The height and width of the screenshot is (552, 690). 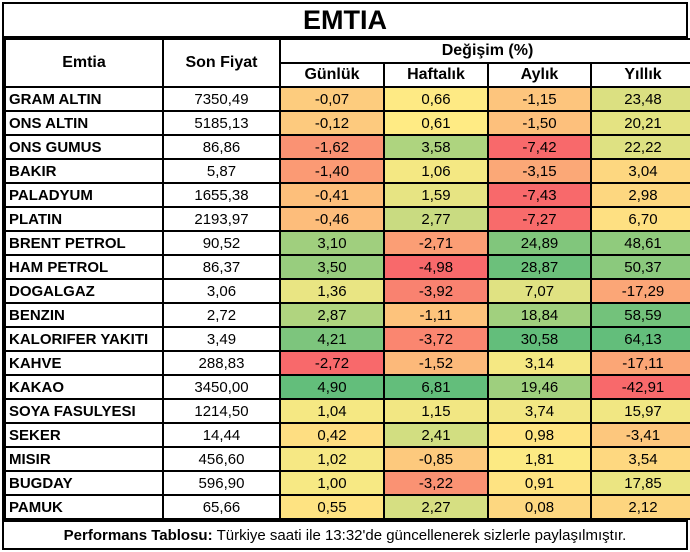 What do you see at coordinates (332, 507) in the screenshot?
I see `change-cell: 0,55` at bounding box center [332, 507].